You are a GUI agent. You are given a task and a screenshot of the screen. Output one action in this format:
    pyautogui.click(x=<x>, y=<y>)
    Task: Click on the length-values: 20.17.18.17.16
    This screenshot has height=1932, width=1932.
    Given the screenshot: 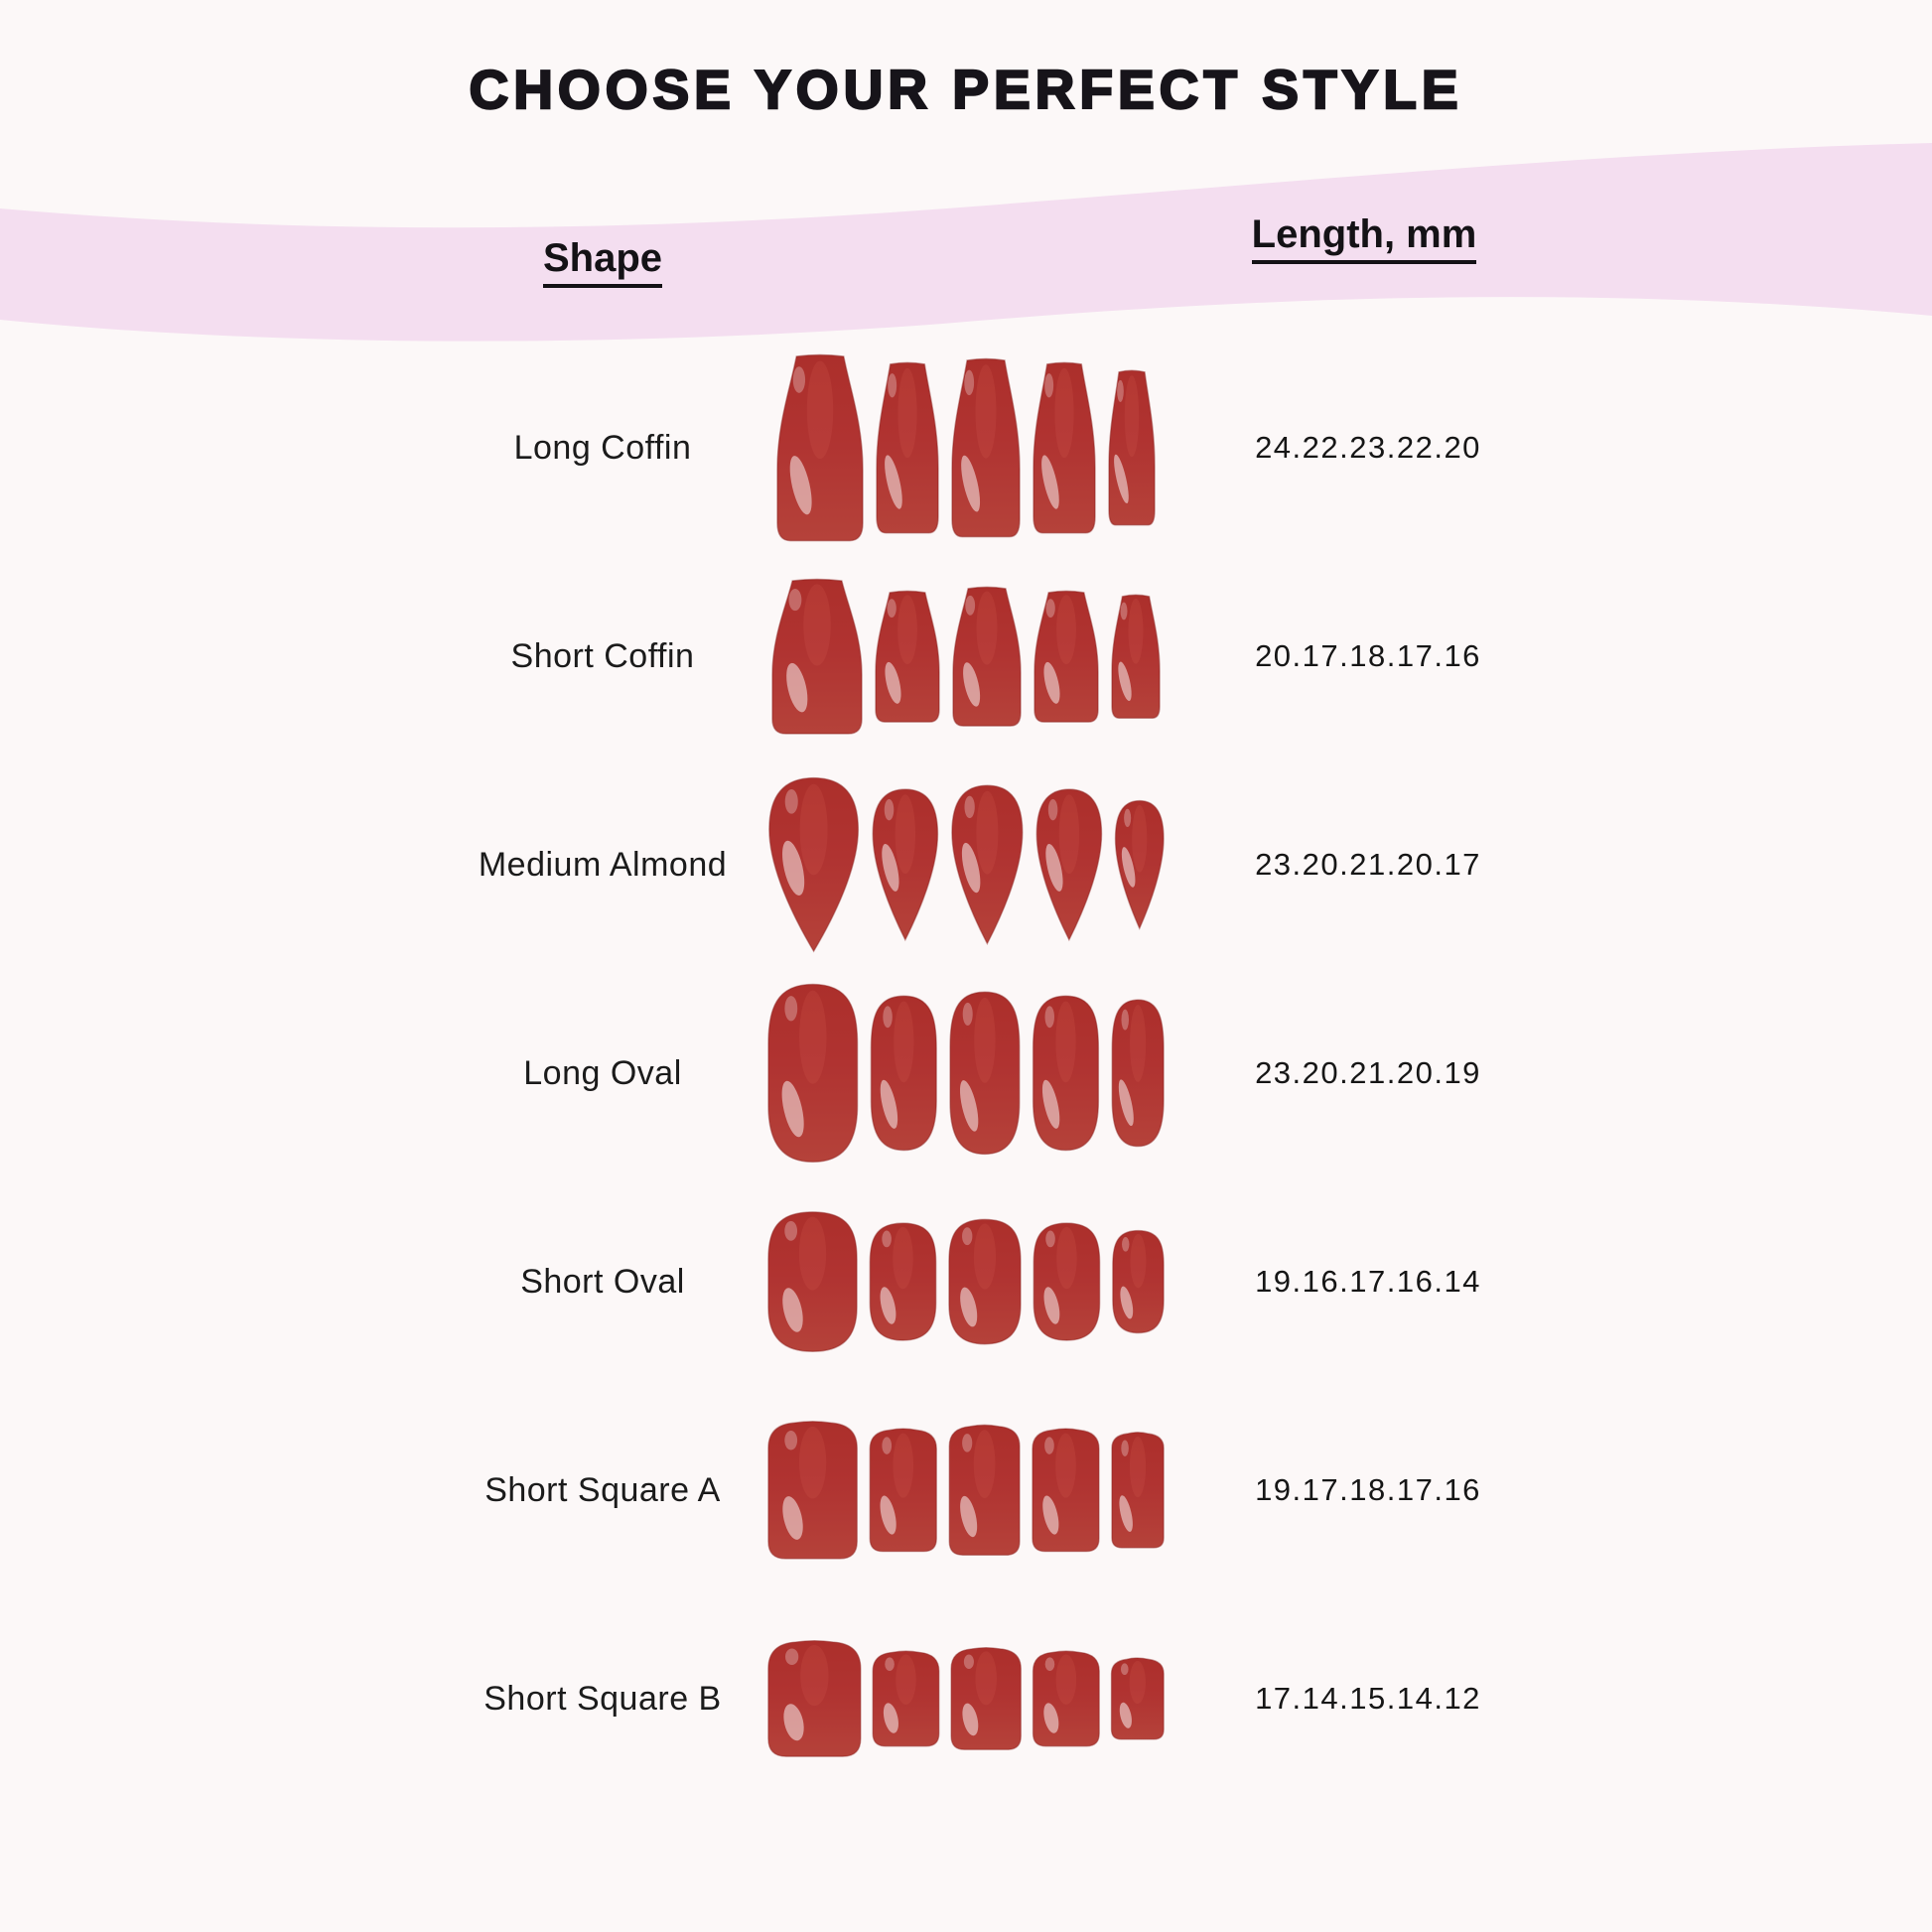 What is the action you would take?
    pyautogui.click(x=1368, y=655)
    